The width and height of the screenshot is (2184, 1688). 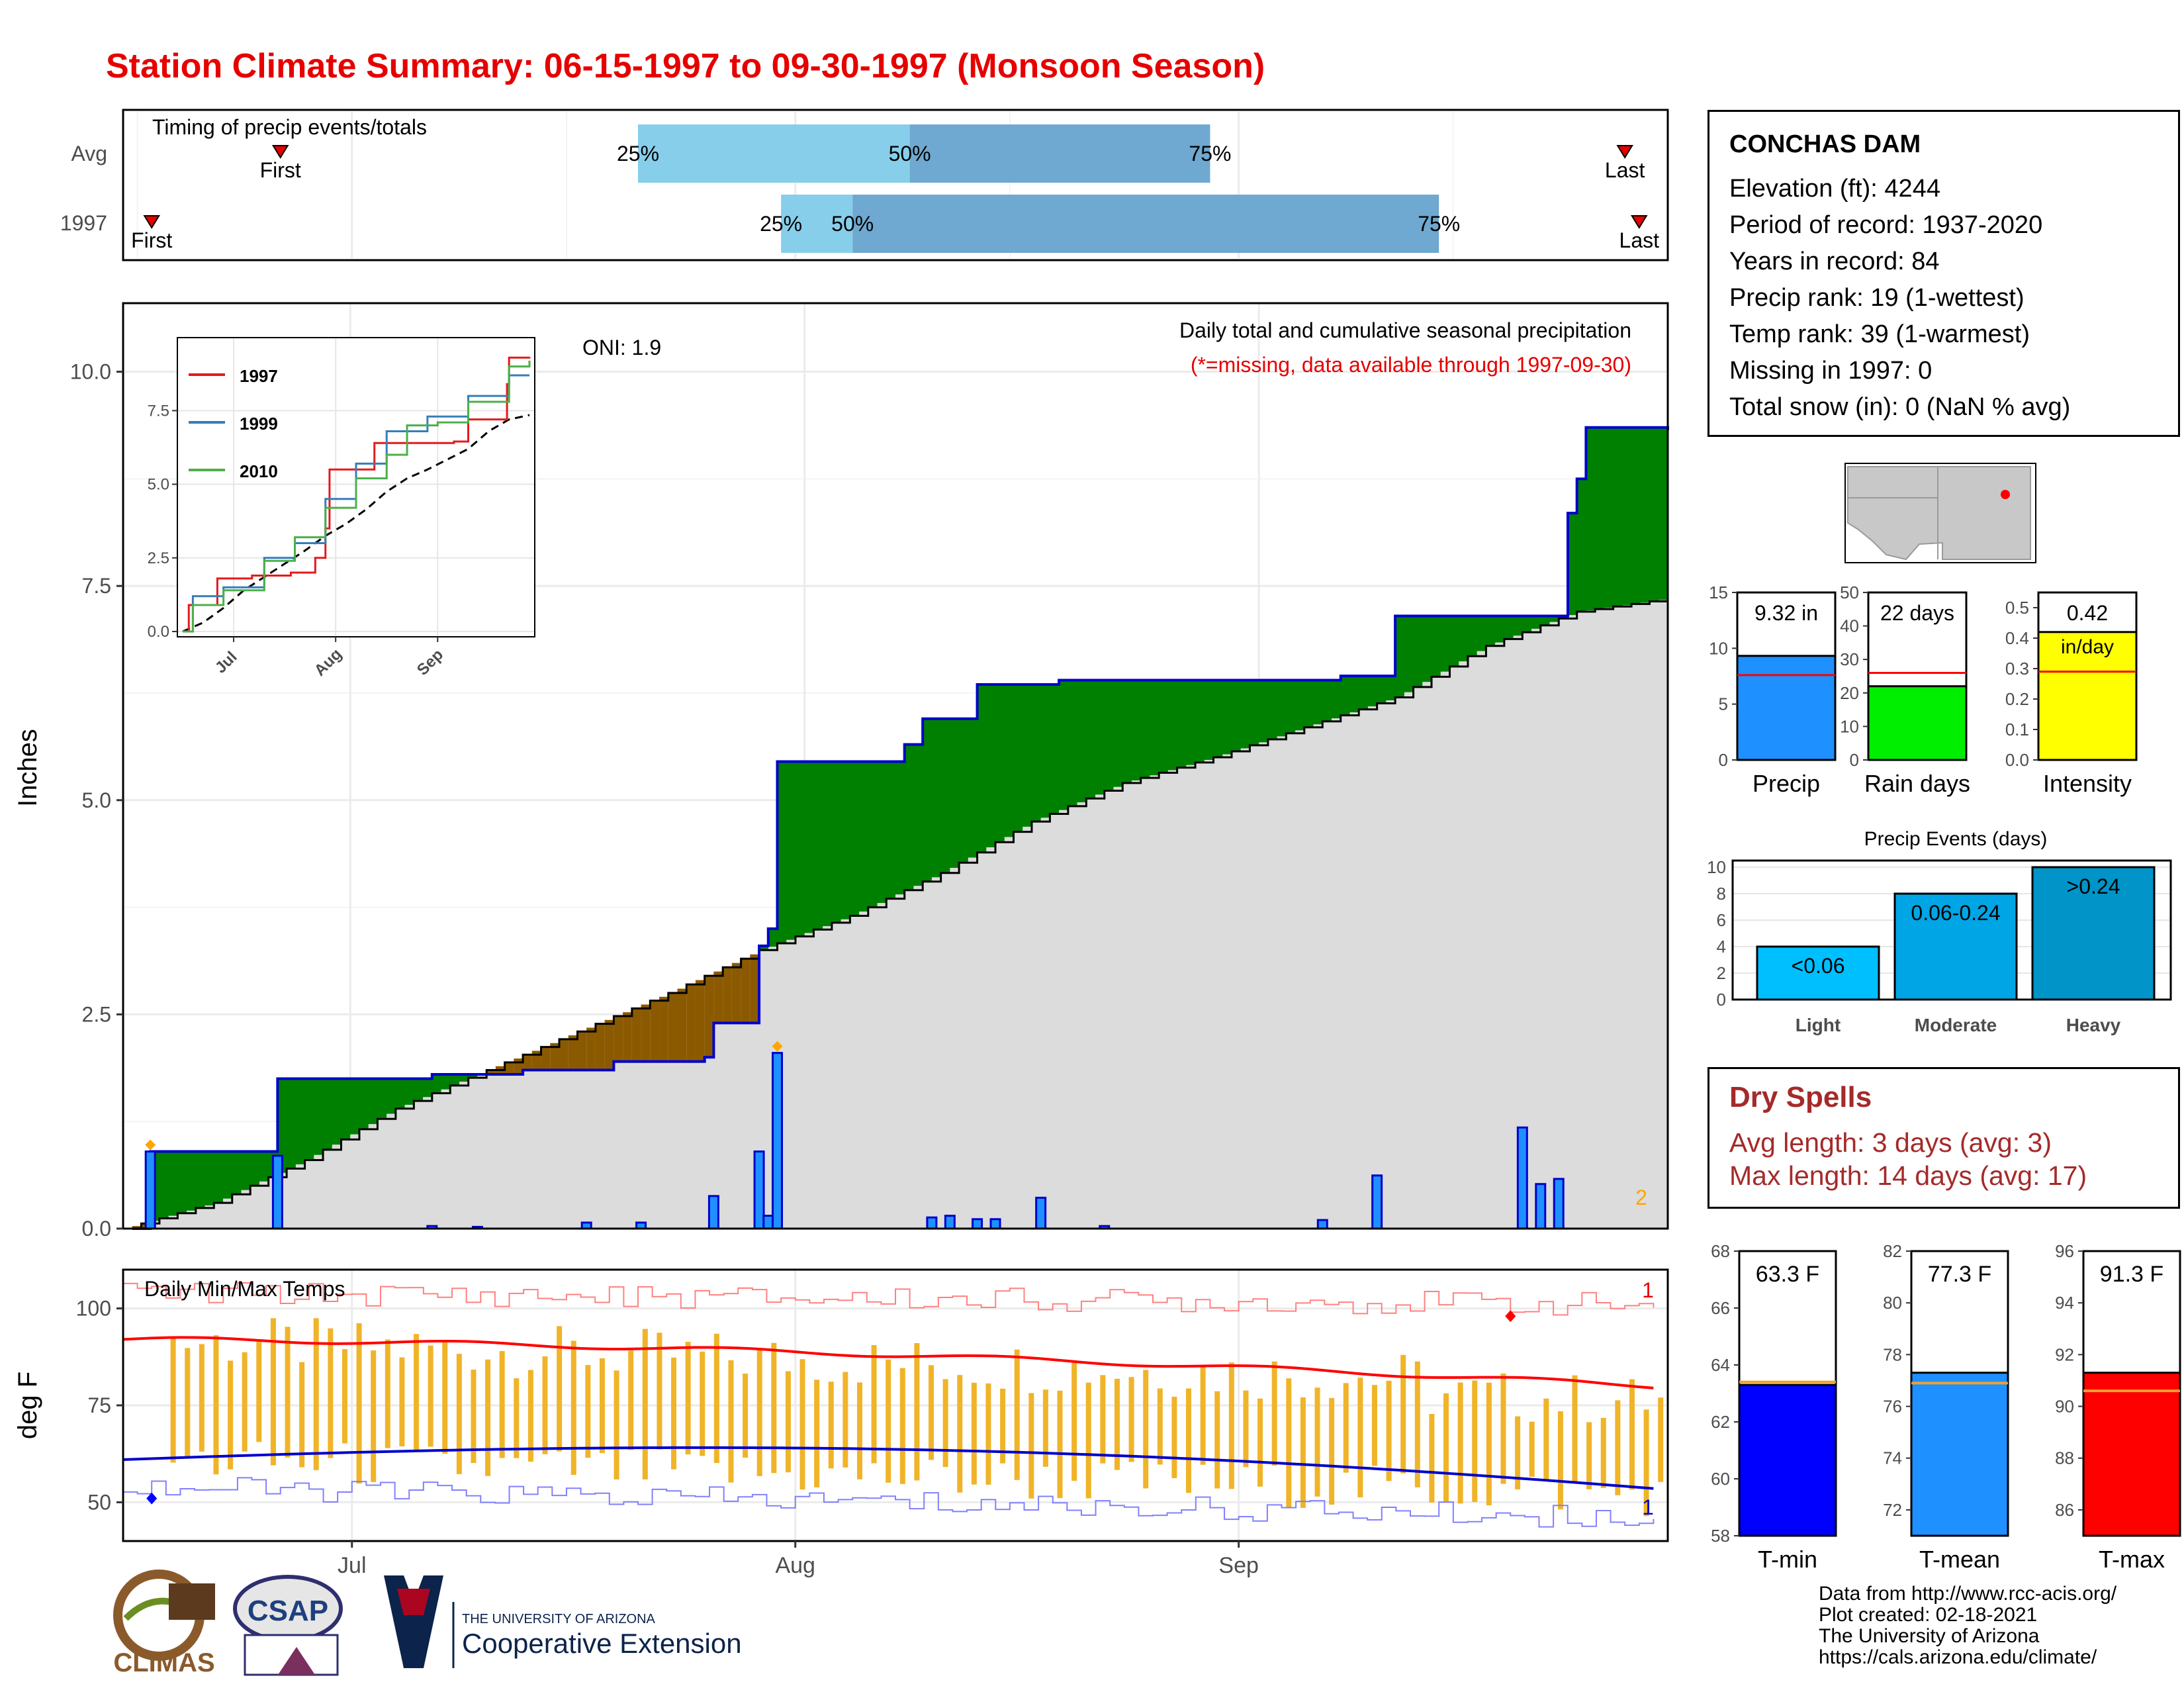 I want to click on station-missing: Missing in 1997: 0, so click(x=1831, y=371).